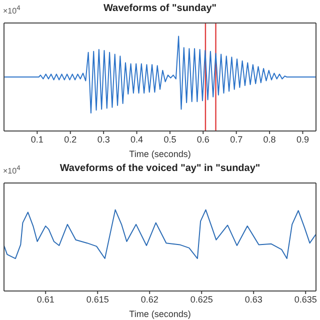  I want to click on x-tick-label: 0.5, so click(170, 139).